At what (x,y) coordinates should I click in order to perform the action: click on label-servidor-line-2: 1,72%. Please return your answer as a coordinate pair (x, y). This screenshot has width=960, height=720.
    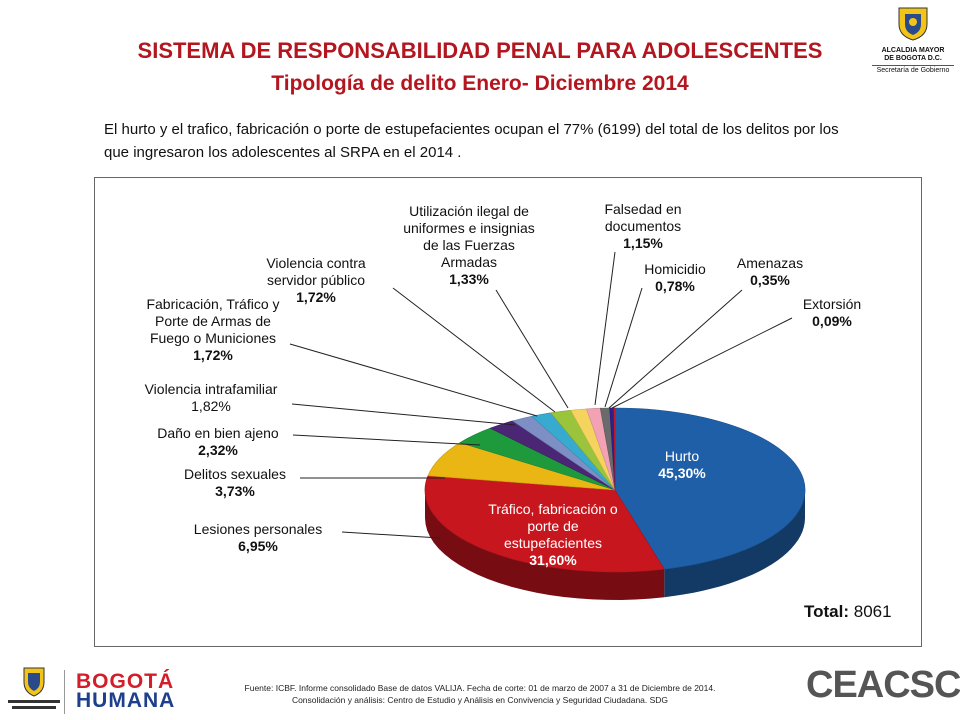
    Looking at the image, I should click on (316, 297).